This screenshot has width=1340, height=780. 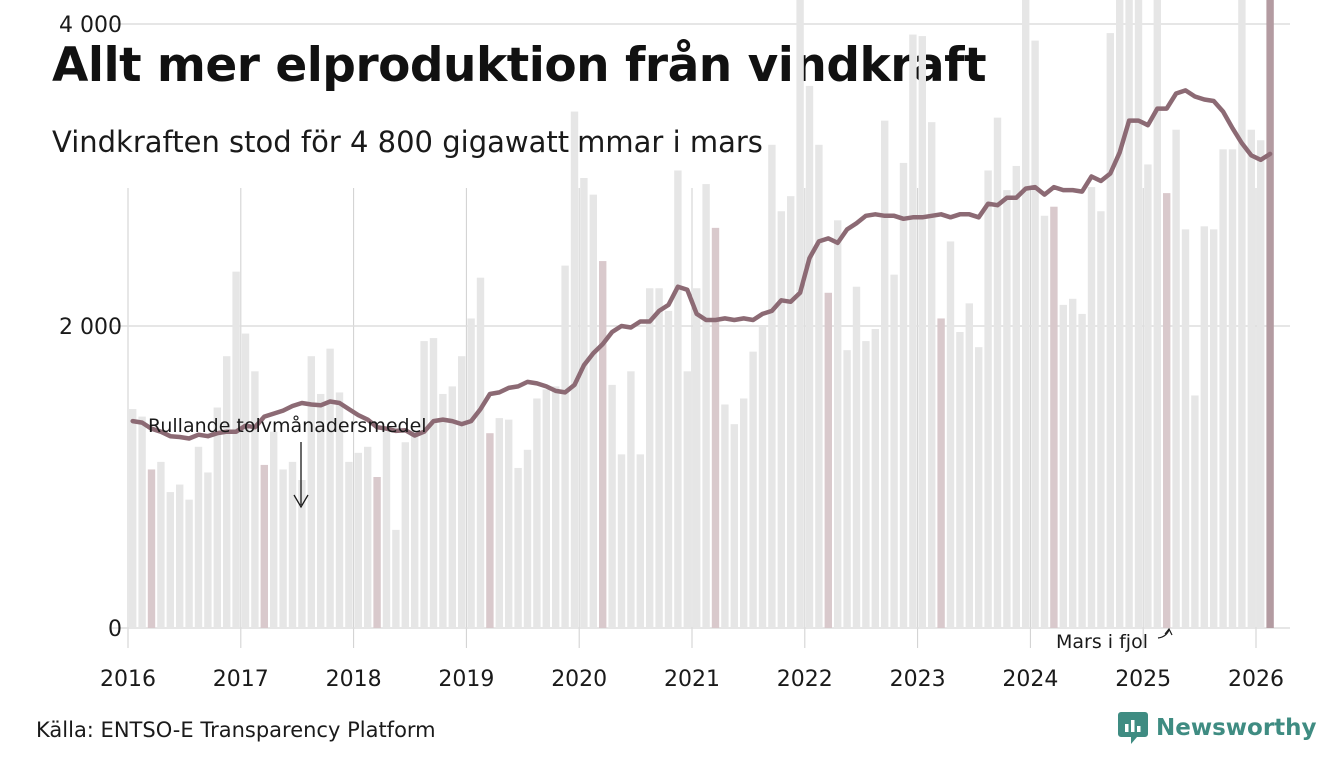 What do you see at coordinates (90, 25) in the screenshot?
I see `y-tick-label: 4 000` at bounding box center [90, 25].